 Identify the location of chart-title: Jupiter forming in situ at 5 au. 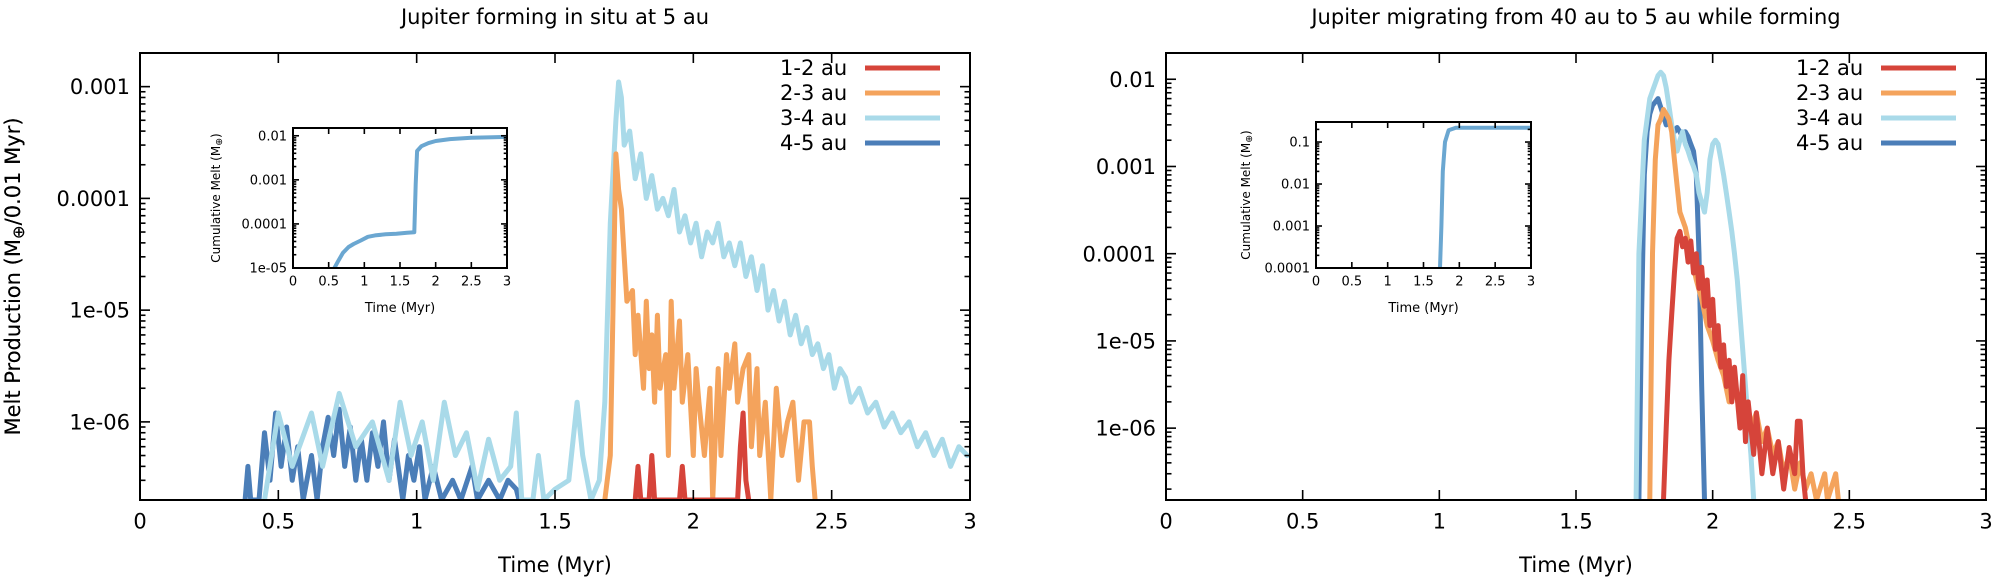
(554, 17).